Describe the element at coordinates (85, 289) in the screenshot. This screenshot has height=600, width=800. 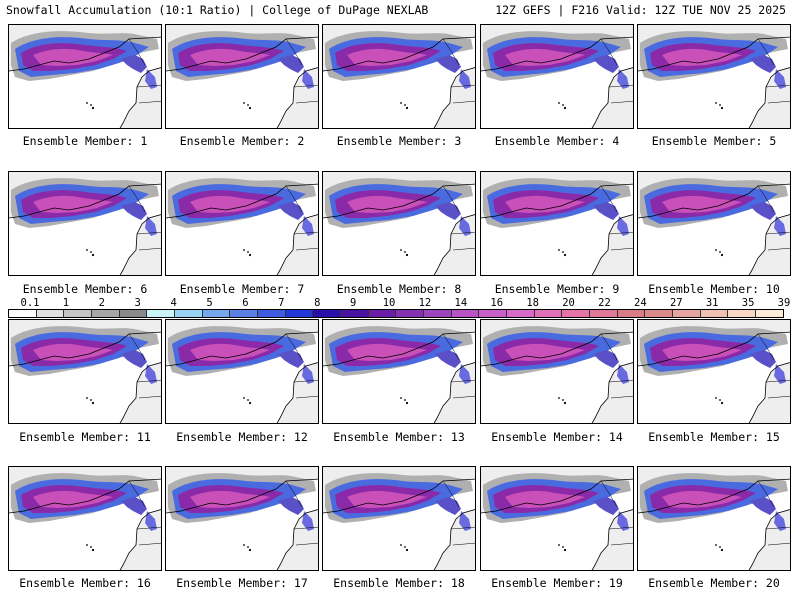
I see `ensemble-member-caption: Ensemble Member: 6` at that location.